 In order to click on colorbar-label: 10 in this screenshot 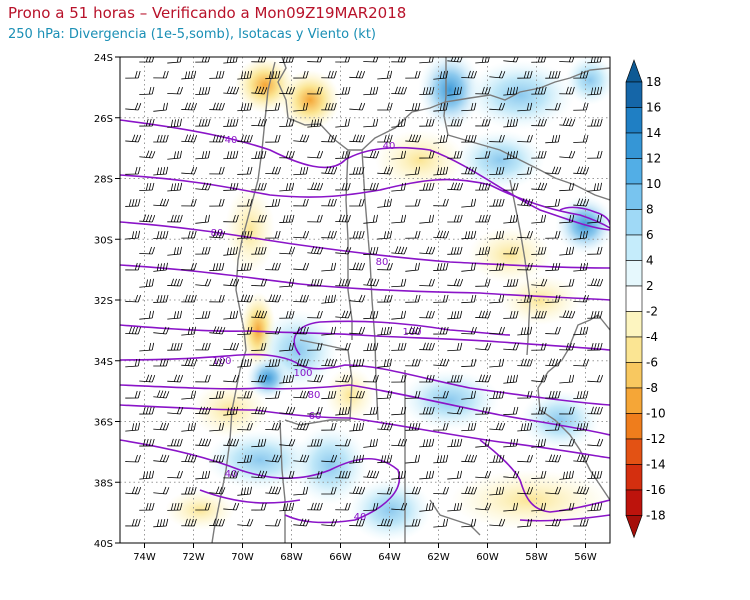, I will do `click(653, 184)`.